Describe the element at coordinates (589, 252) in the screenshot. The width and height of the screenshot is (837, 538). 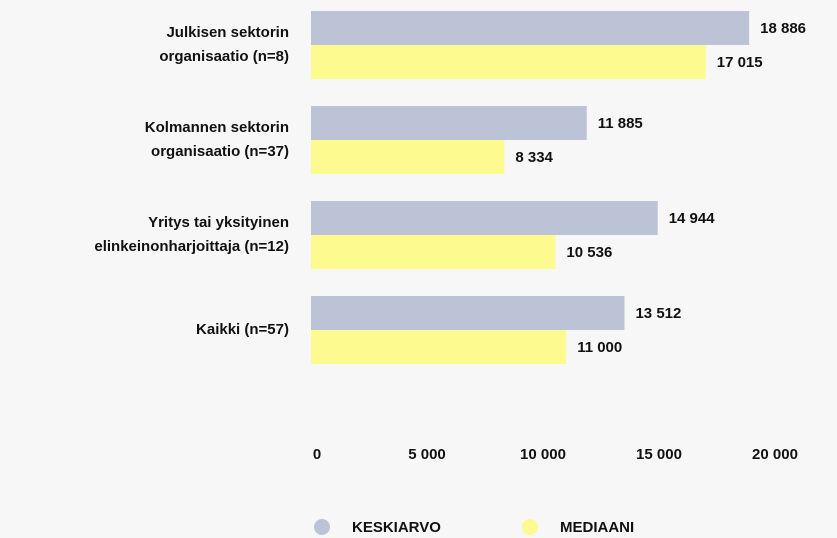
I see `value-label: 10 536` at that location.